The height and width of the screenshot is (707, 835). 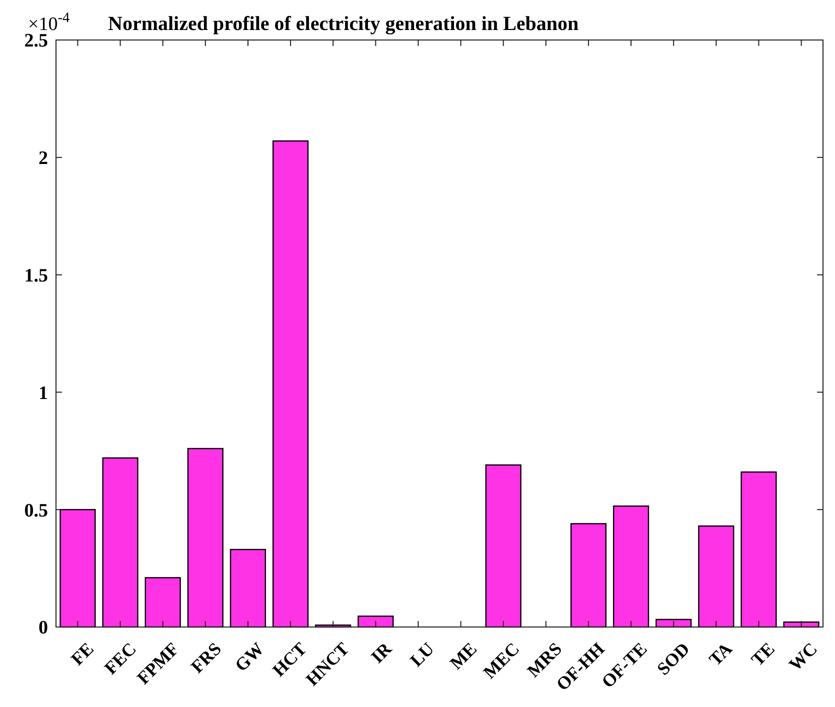 What do you see at coordinates (43, 628) in the screenshot?
I see `y-tick-label: 0` at bounding box center [43, 628].